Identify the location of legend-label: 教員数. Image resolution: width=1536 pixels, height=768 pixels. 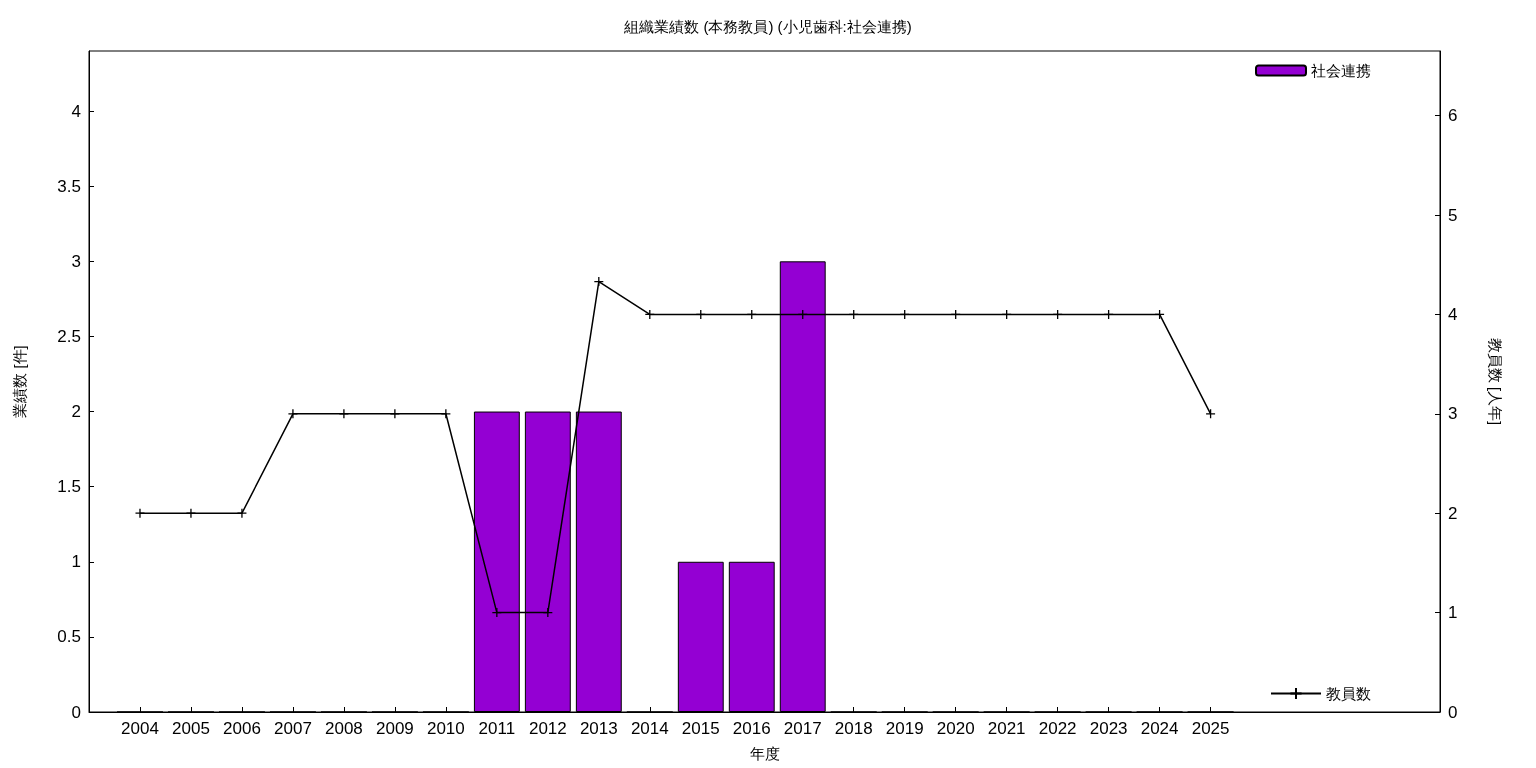
(1348, 693).